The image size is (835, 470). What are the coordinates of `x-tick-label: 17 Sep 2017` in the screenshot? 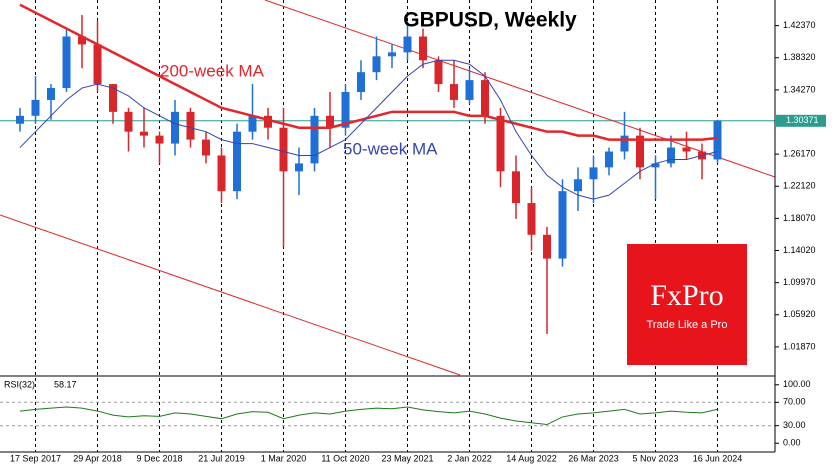 It's located at (35, 458).